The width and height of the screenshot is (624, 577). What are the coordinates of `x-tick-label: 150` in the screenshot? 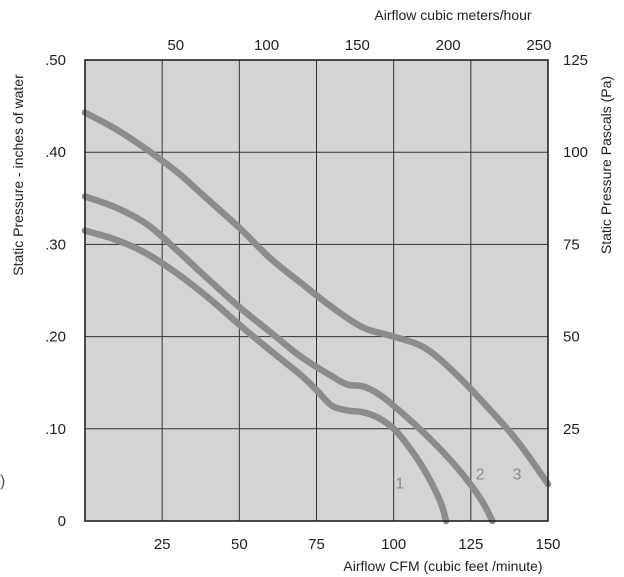 It's located at (547, 544).